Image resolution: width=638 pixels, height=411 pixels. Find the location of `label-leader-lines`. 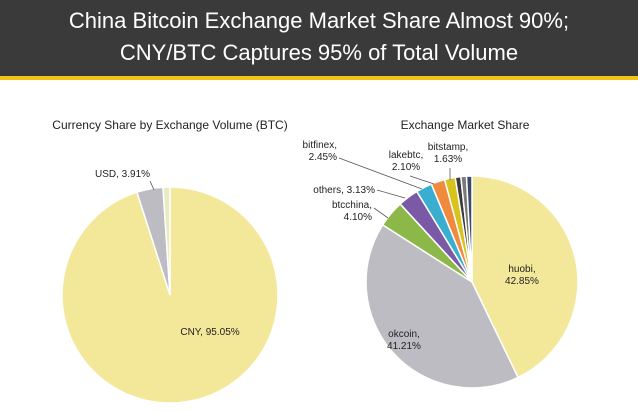

label-leader-lines is located at coordinates (300, 188).